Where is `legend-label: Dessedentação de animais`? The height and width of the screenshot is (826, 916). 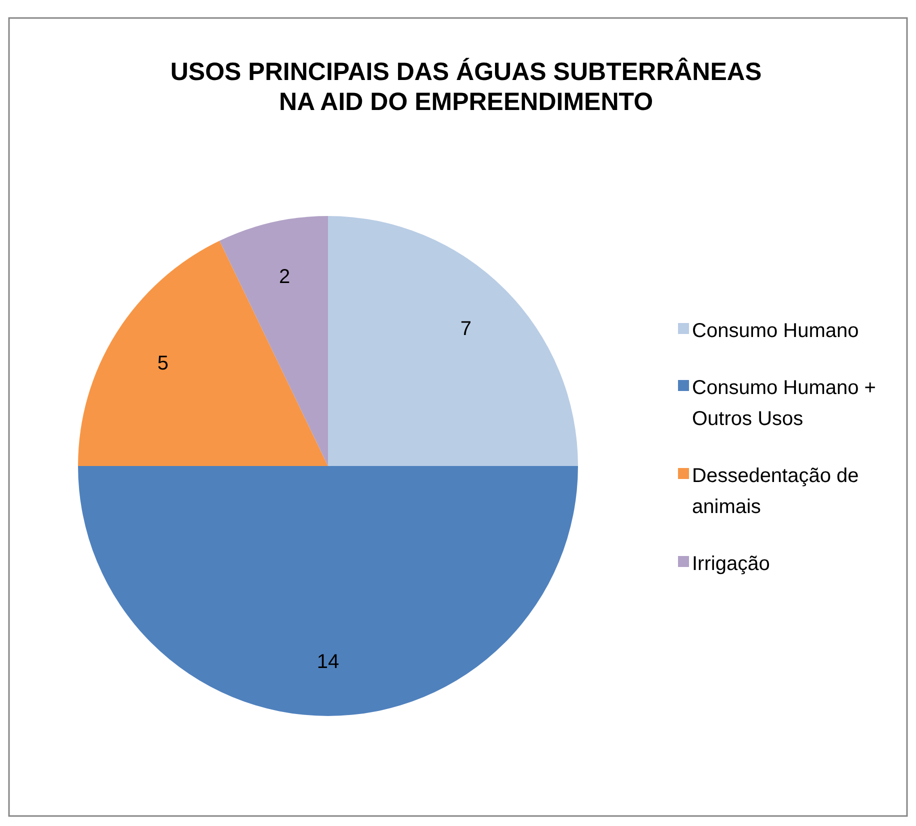 legend-label: Dessedentação de animais is located at coordinates (775, 491).